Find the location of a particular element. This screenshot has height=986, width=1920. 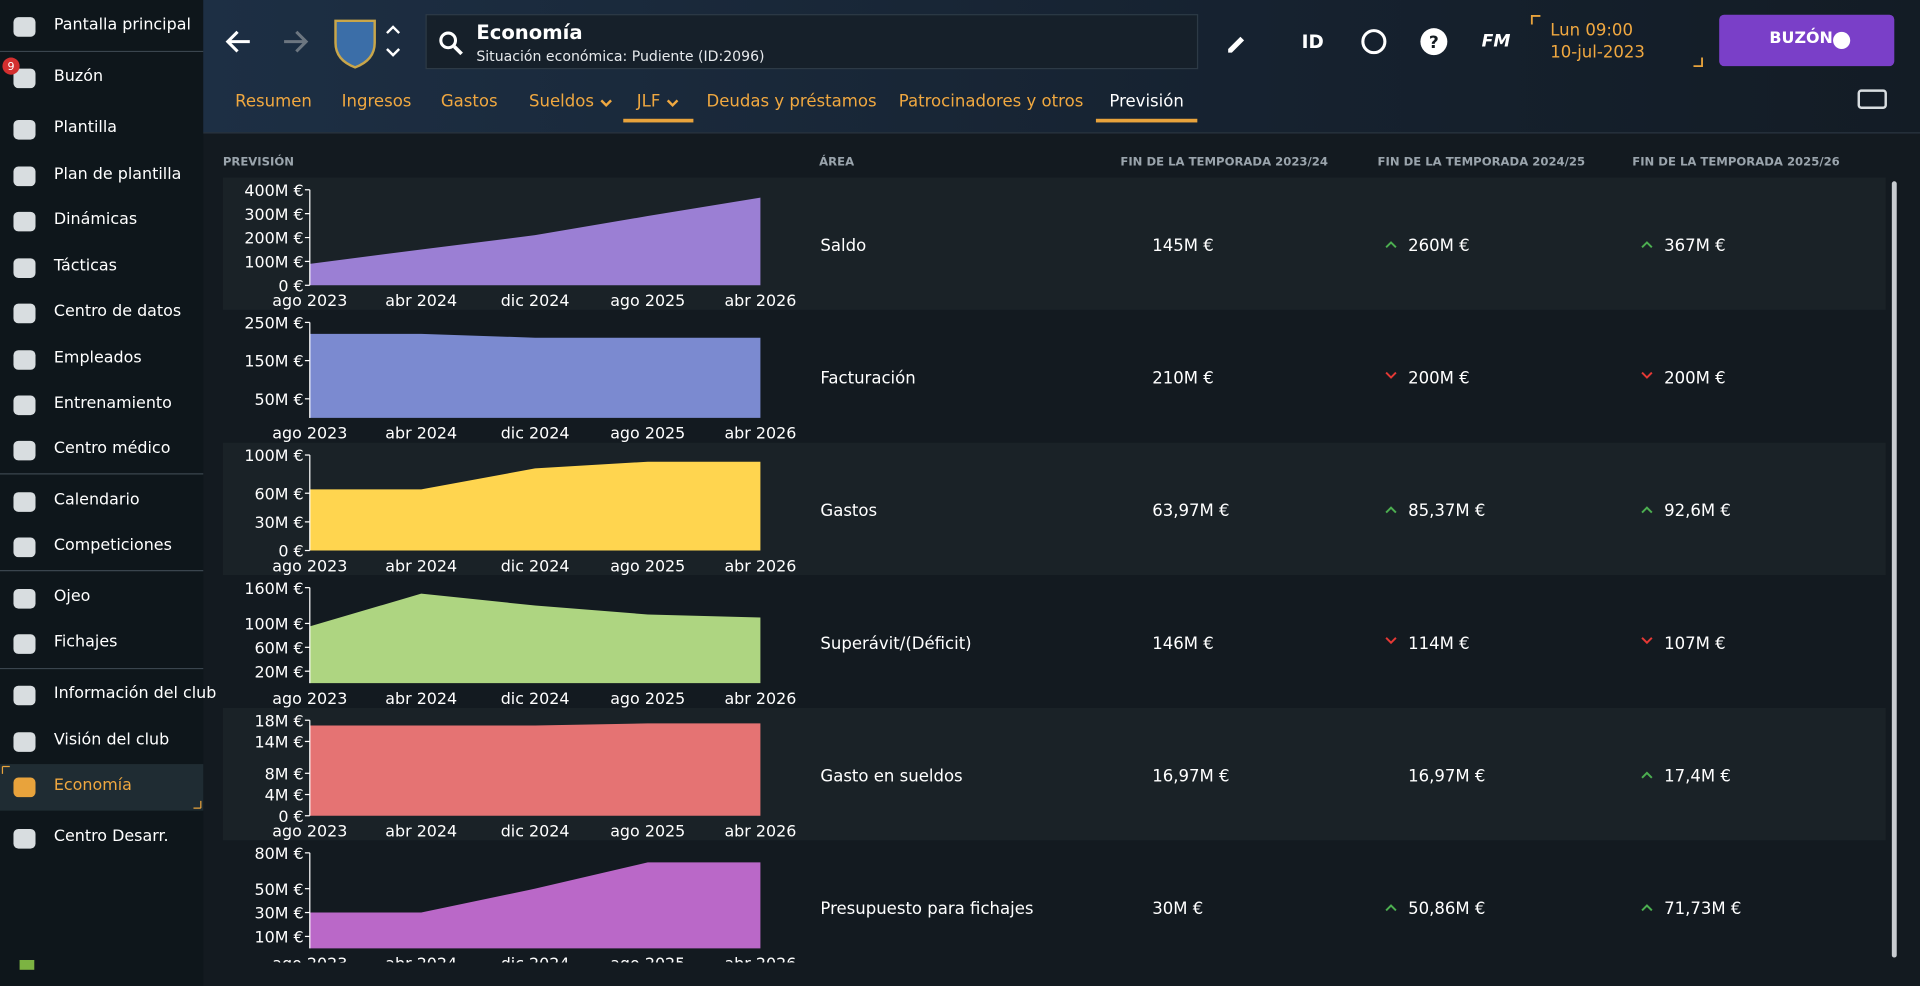

fm-button: FM is located at coordinates (1496, 41).